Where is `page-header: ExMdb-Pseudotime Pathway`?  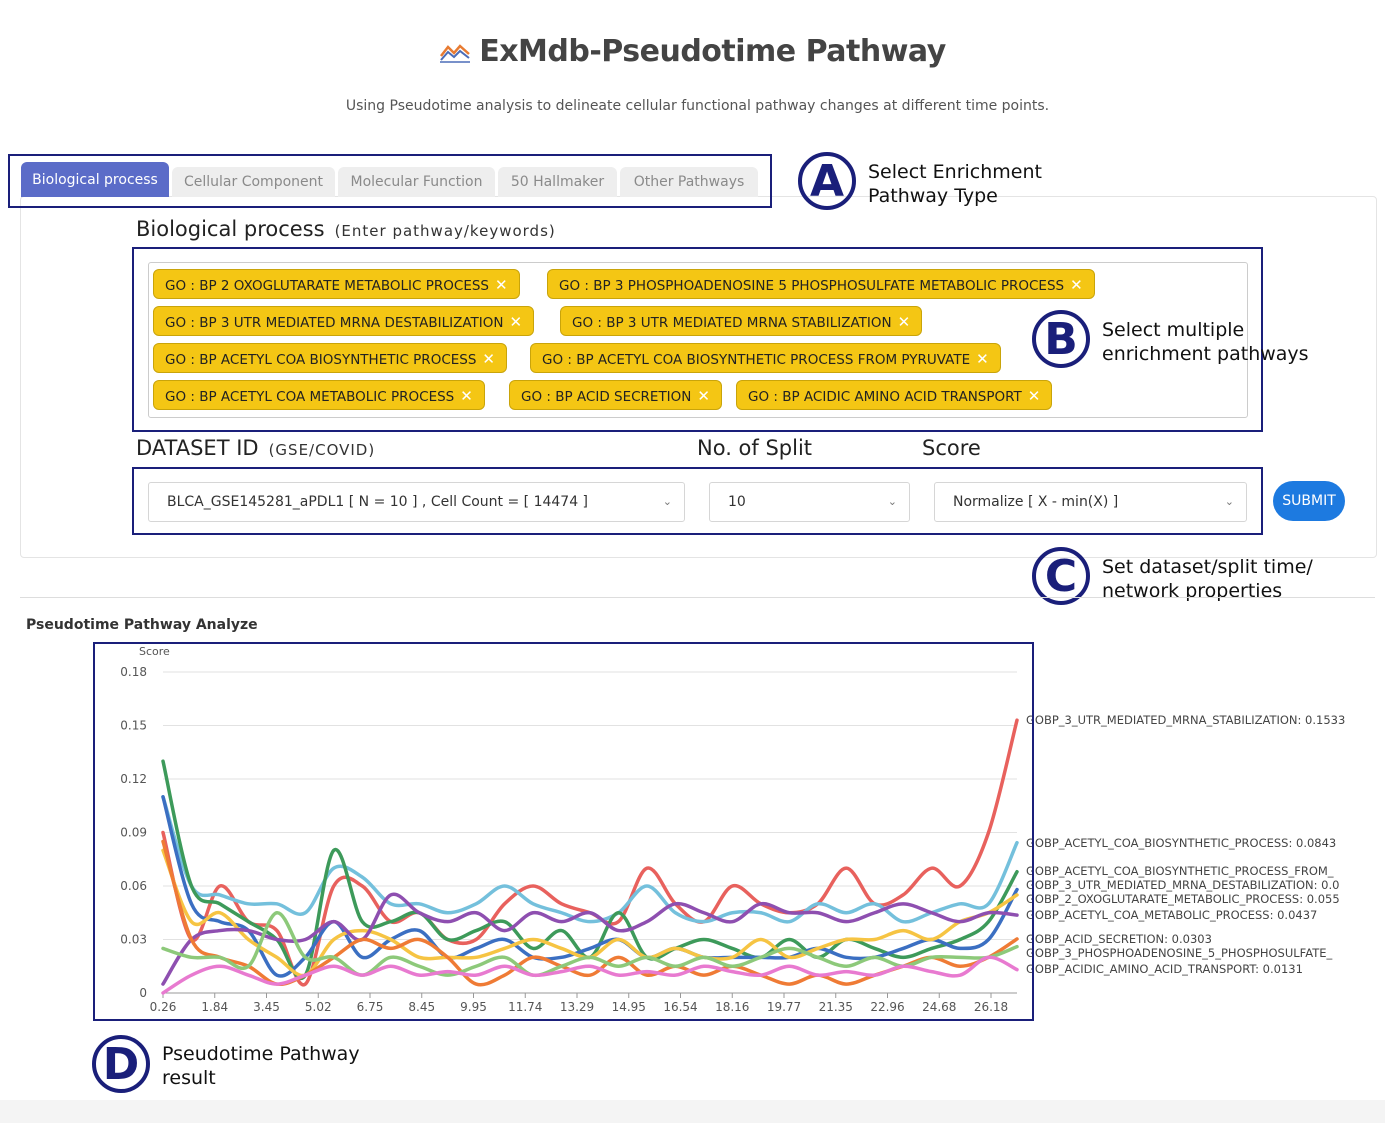
page-header: ExMdb-Pseudotime Pathway is located at coordinates (692, 51).